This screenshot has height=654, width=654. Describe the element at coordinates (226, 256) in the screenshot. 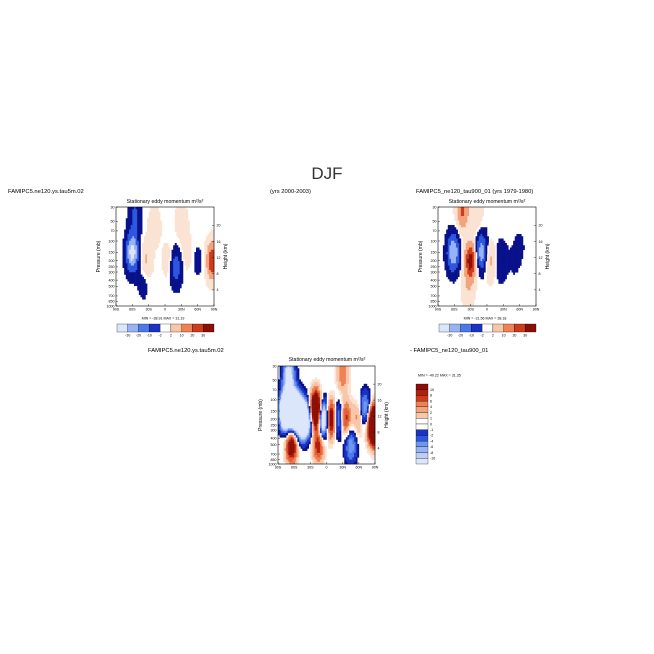

I see `p1-y2label: Height (km)` at that location.